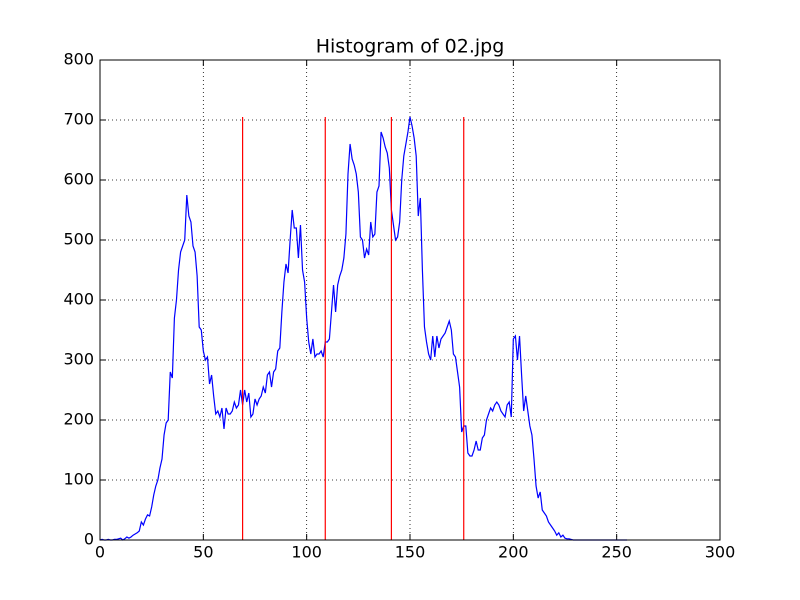 This screenshot has width=800, height=600. What do you see at coordinates (78, 359) in the screenshot?
I see `y-tick-label: 300` at bounding box center [78, 359].